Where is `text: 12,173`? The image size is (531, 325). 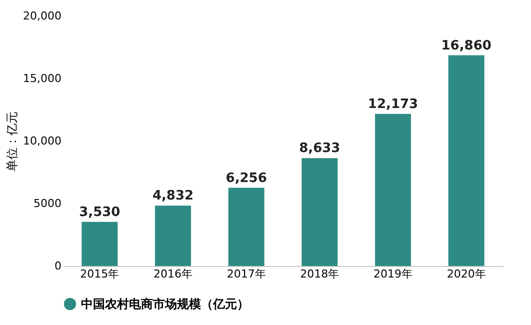 text: 12,173 is located at coordinates (393, 104).